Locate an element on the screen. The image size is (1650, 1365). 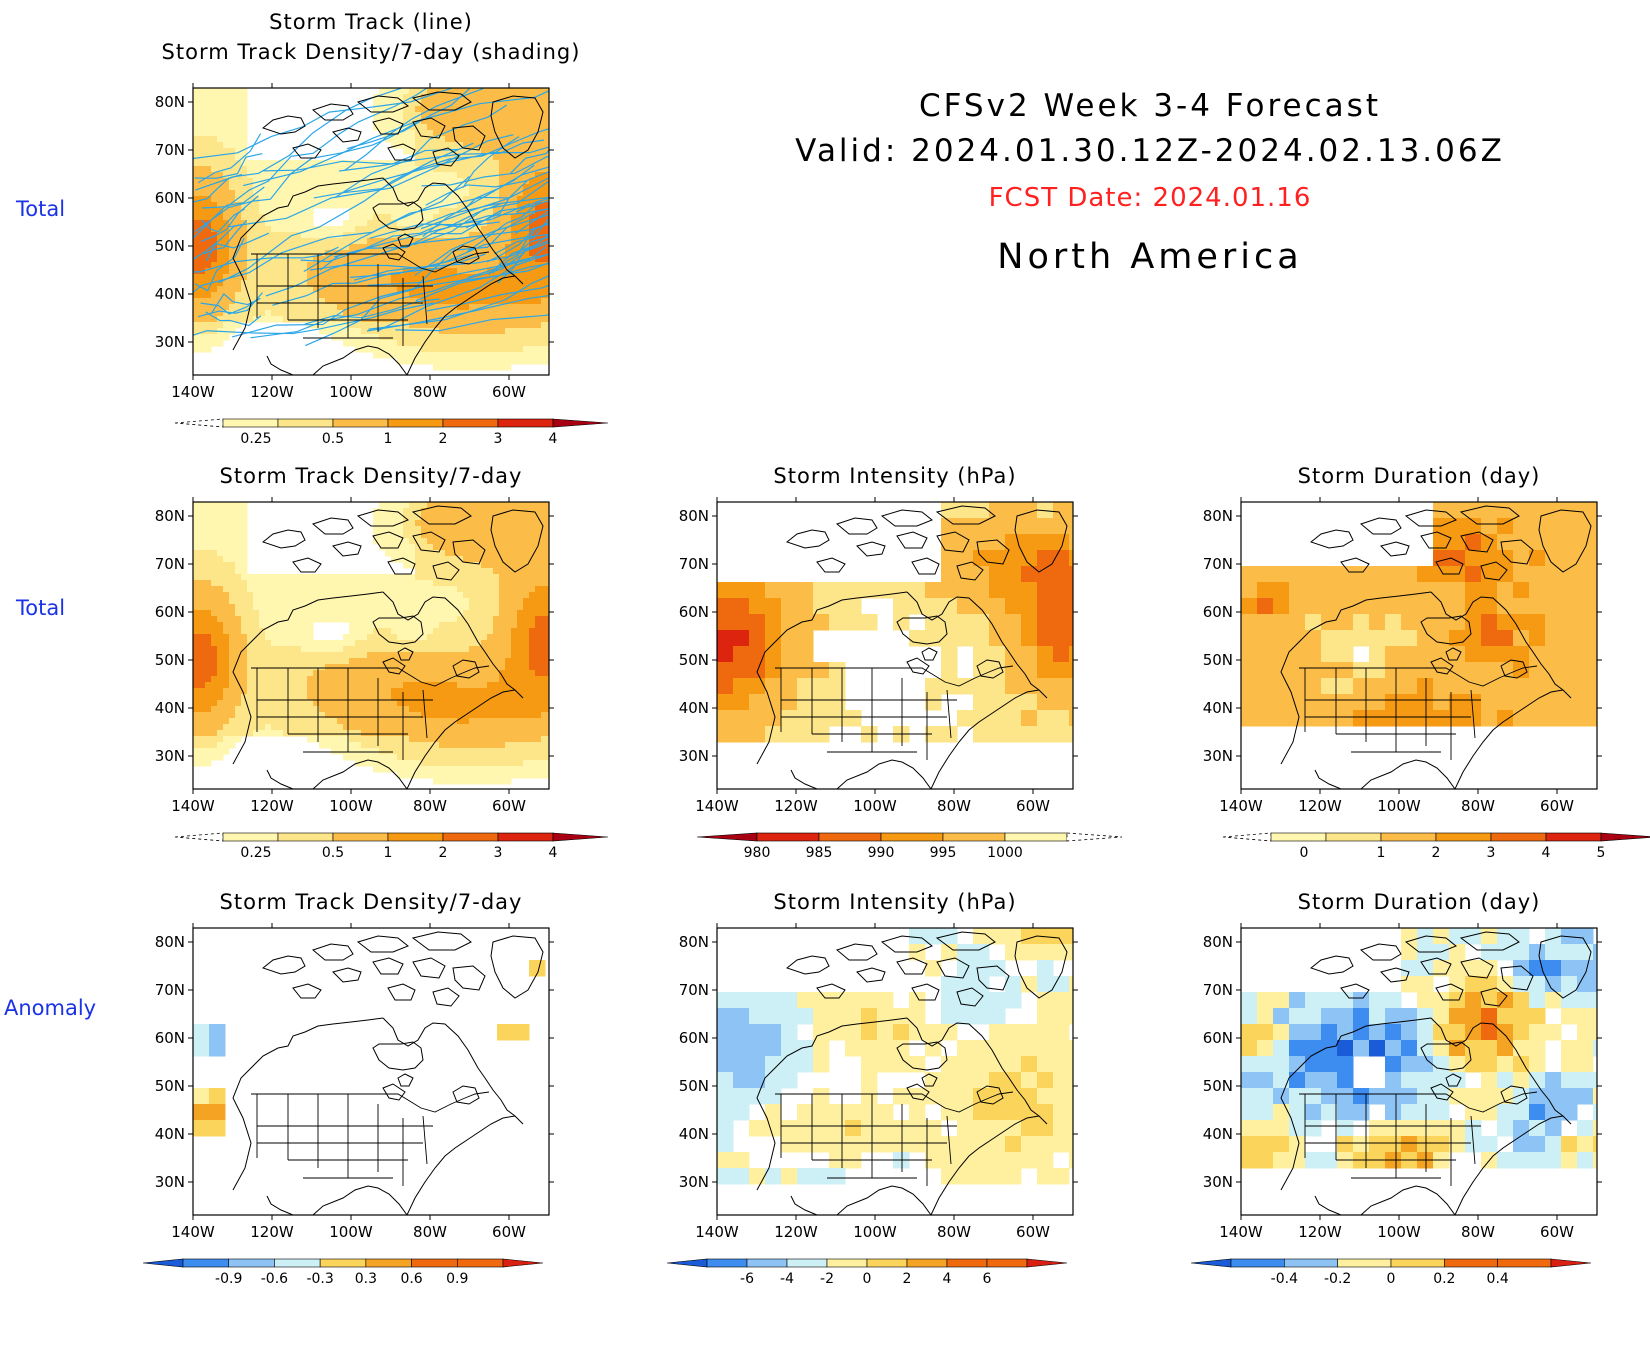
colorbar-label: -0.3 is located at coordinates (319, 1279).